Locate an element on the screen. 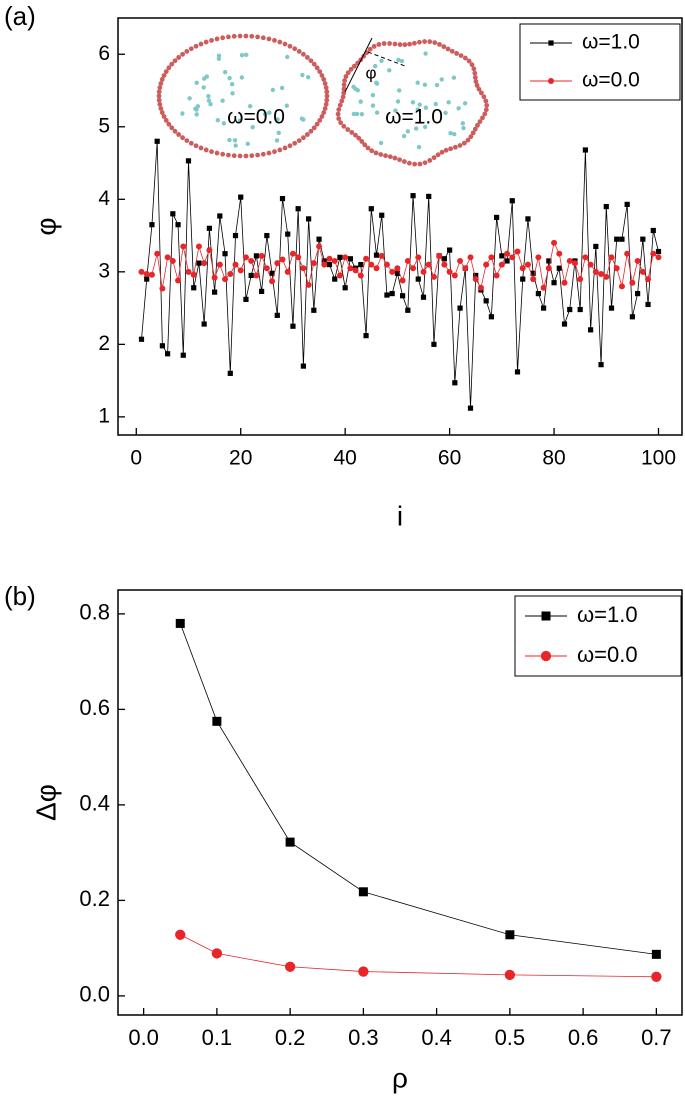  annotation: ω=1.0 is located at coordinates (414, 117).